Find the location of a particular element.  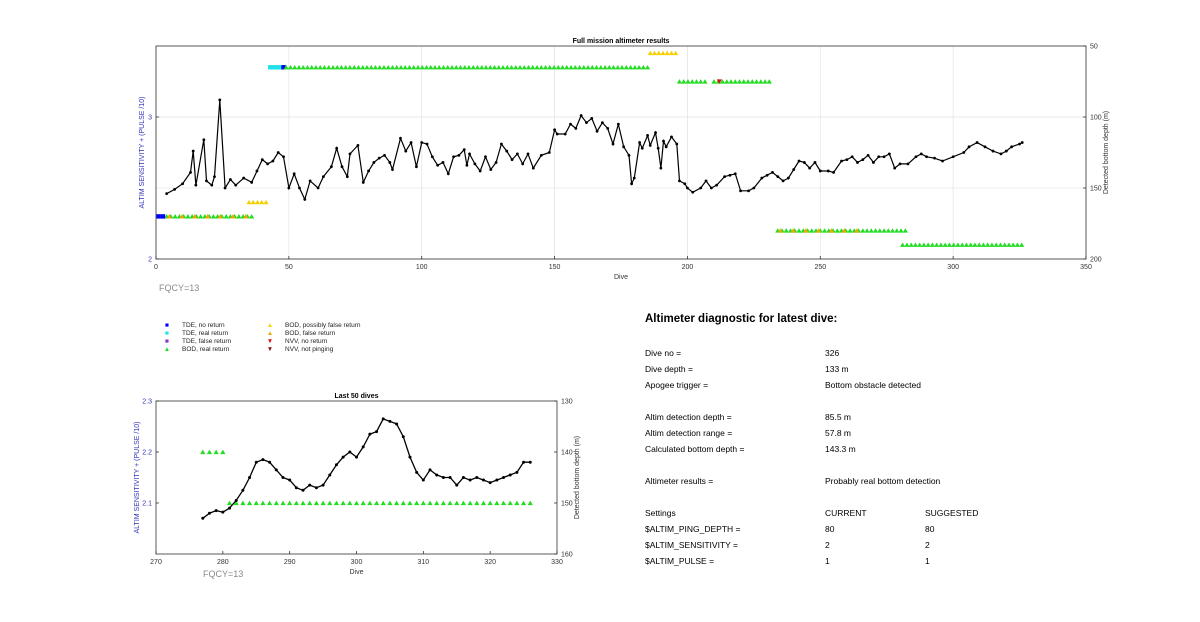

diag-value-detection-range: 57.8 m is located at coordinates (838, 433).